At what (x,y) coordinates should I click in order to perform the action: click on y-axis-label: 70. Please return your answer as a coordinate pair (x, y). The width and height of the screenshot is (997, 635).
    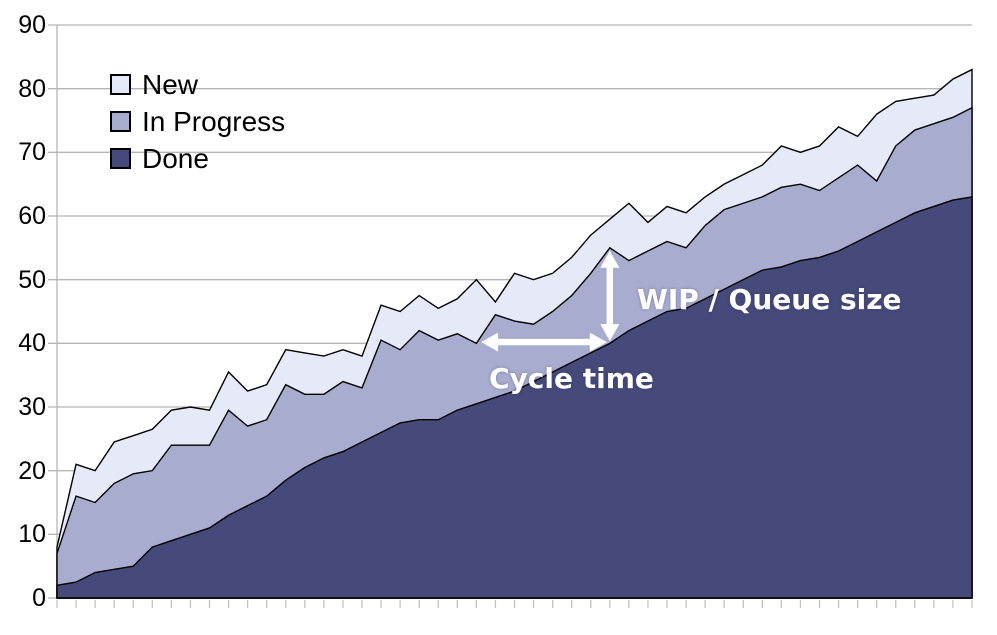
    Looking at the image, I should click on (32, 152).